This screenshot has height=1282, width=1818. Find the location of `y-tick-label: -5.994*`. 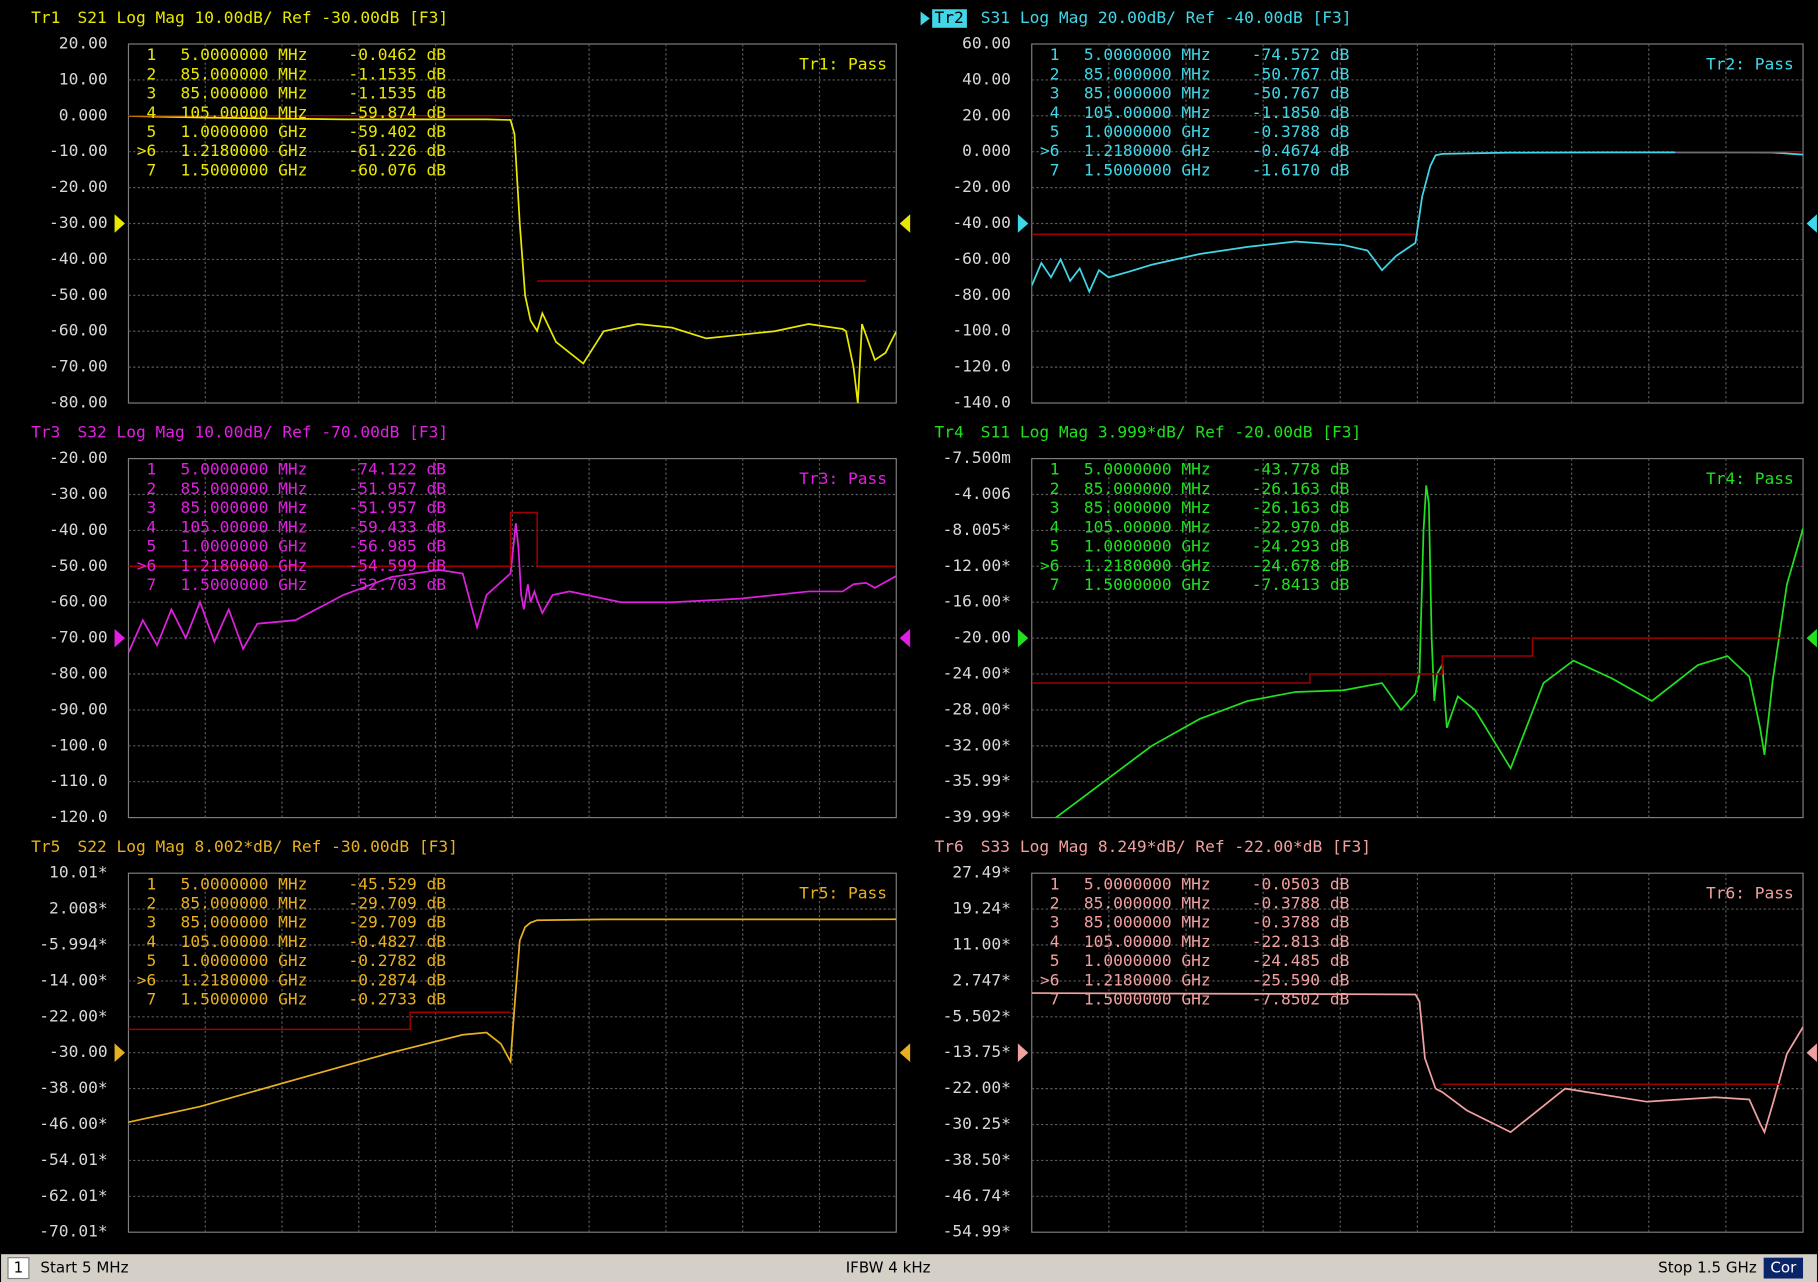

y-tick-label: -5.994* is located at coordinates (73, 943).